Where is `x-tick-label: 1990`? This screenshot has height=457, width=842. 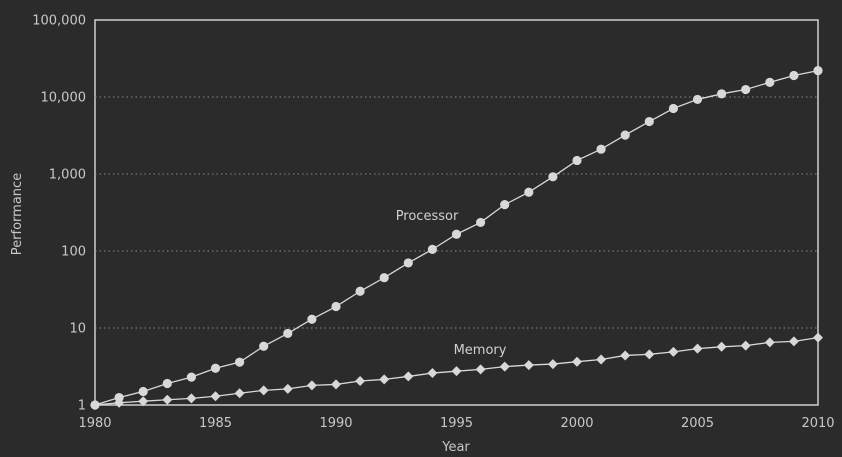 x-tick-label: 1990 is located at coordinates (335, 423).